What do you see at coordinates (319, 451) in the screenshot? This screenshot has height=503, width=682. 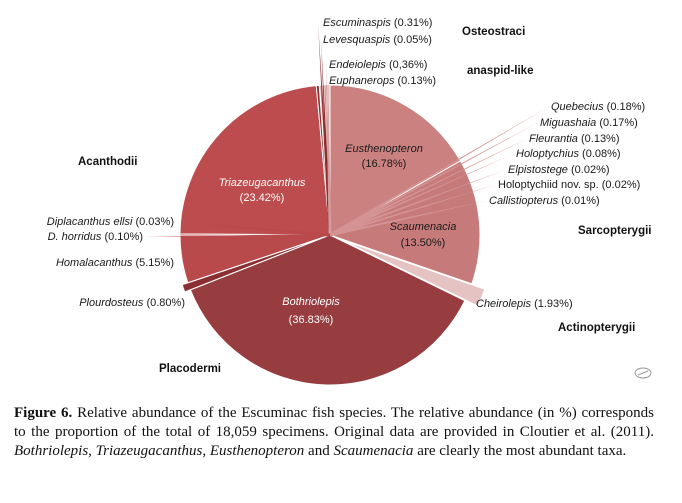 I see `caption-text-2: and` at bounding box center [319, 451].